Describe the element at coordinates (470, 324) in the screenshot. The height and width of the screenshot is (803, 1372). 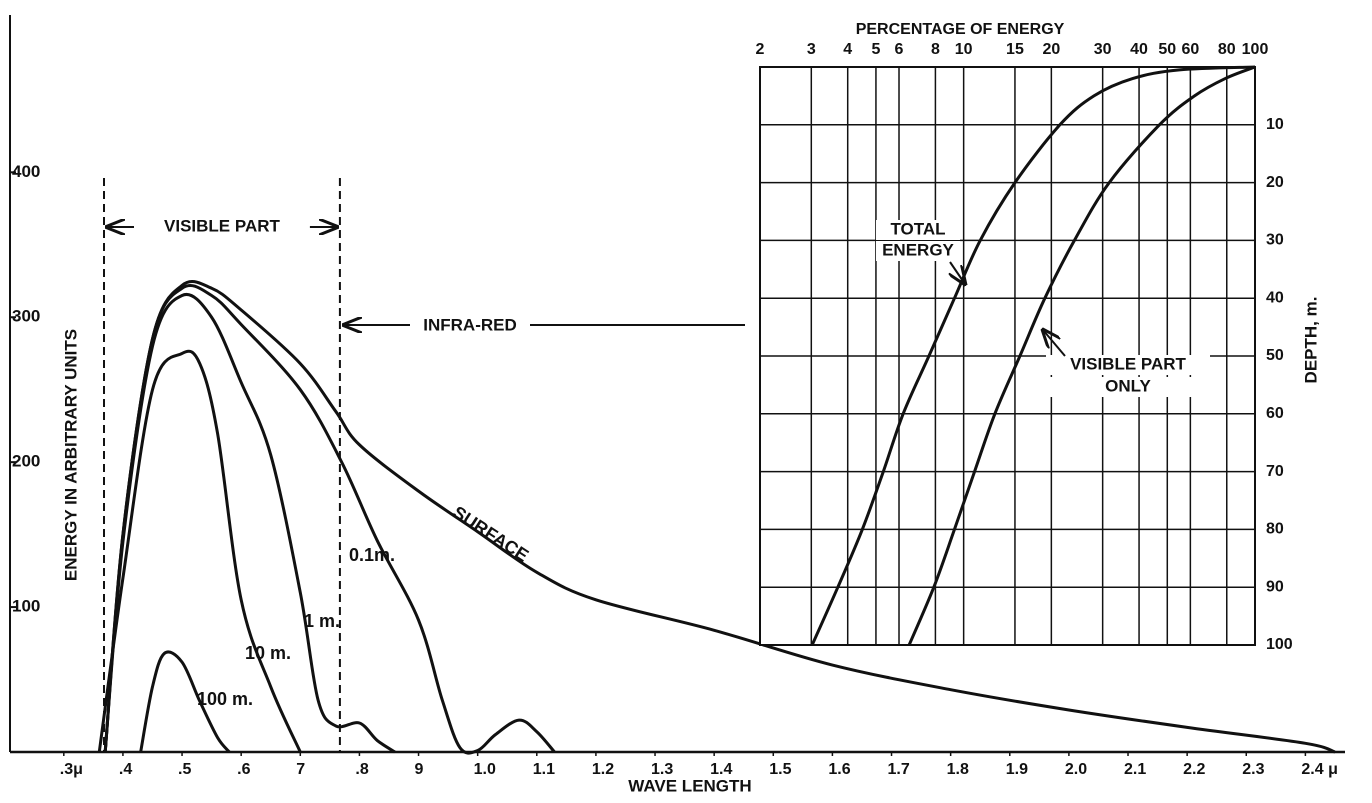
I see `annotation: INFRA-RED` at that location.